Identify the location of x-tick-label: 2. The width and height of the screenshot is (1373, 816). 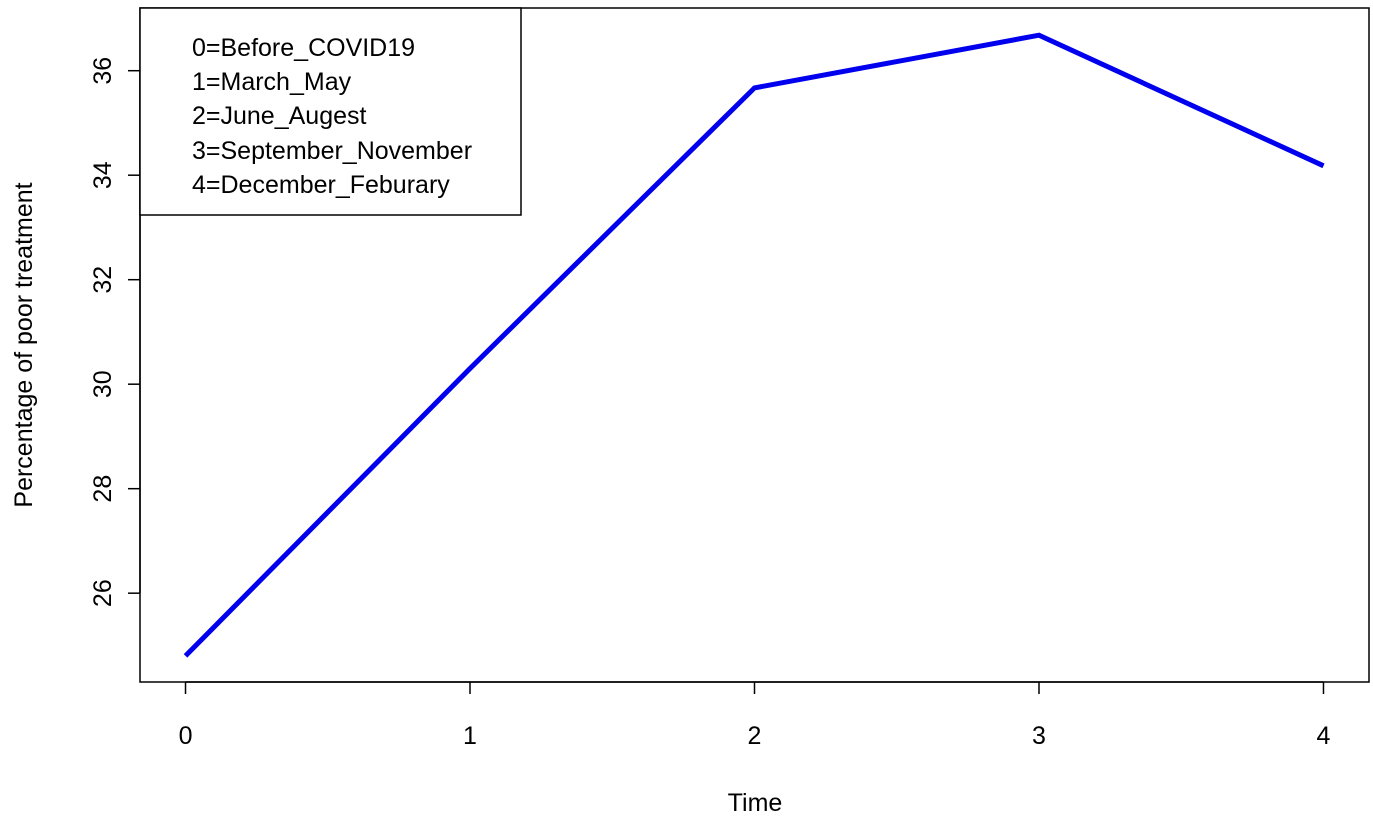
(755, 736).